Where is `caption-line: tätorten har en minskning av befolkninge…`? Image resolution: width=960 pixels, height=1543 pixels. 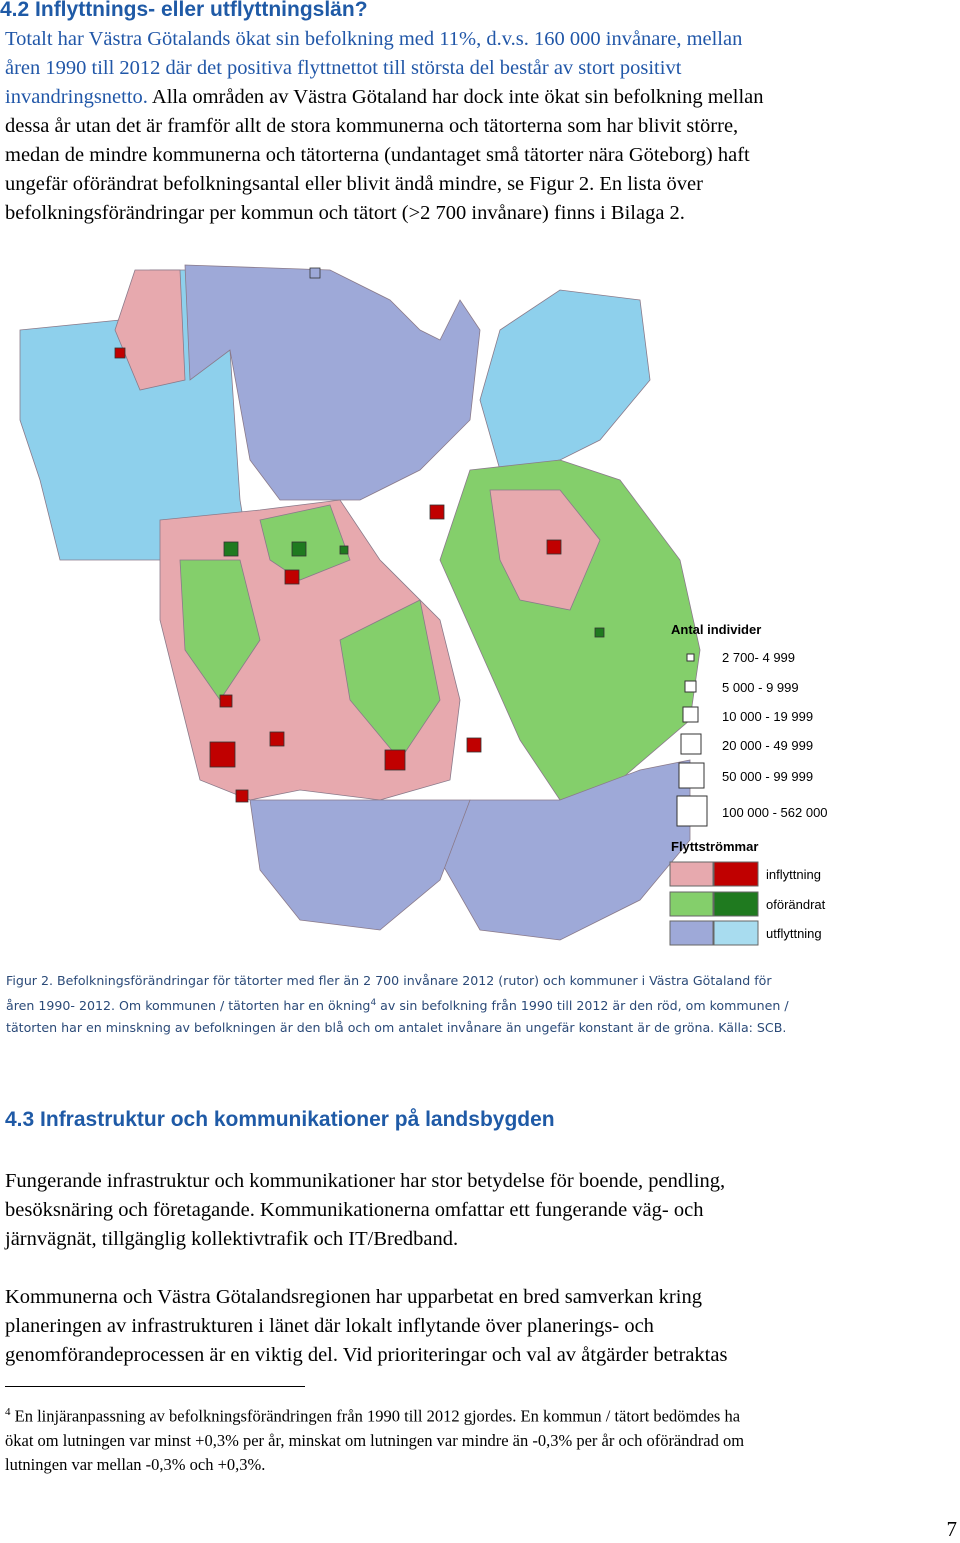 caption-line: tätorten har en minskning av befolkninge… is located at coordinates (396, 1028).